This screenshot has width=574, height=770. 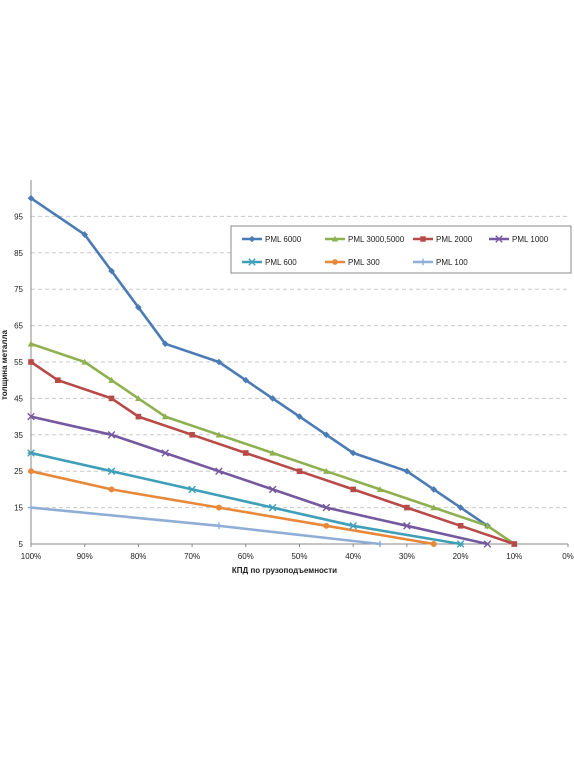 I want to click on y-tick-label: 45, so click(x=18, y=398).